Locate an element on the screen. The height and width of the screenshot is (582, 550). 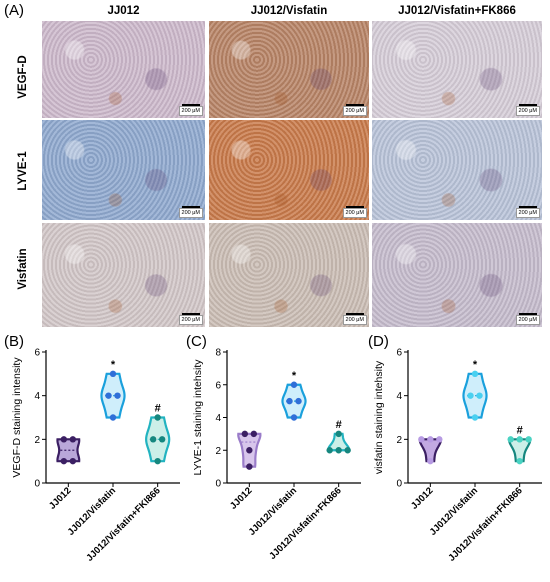
y-axis-label: LYVE-1 staining intehsity is located at coordinates (198, 417).